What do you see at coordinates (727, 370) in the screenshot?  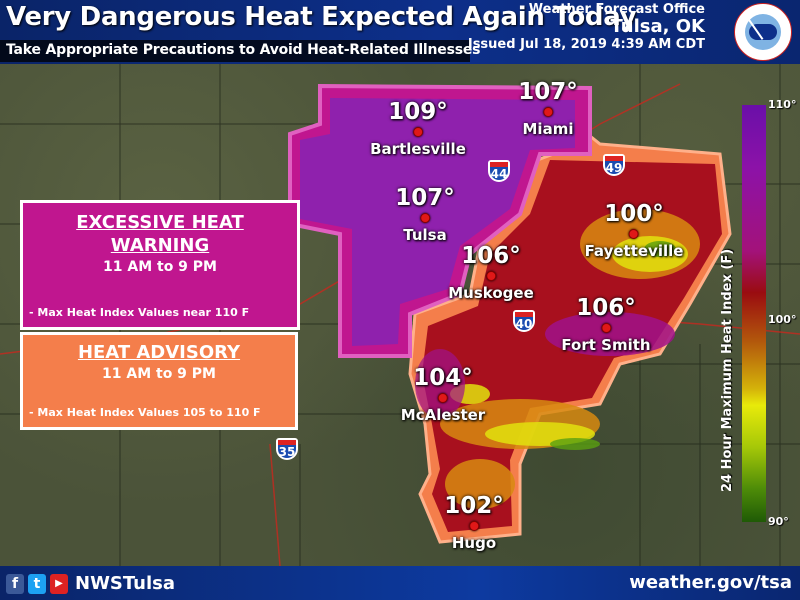 I see `legend-title: 24 Hour Maximum Heat Index (F)` at bounding box center [727, 370].